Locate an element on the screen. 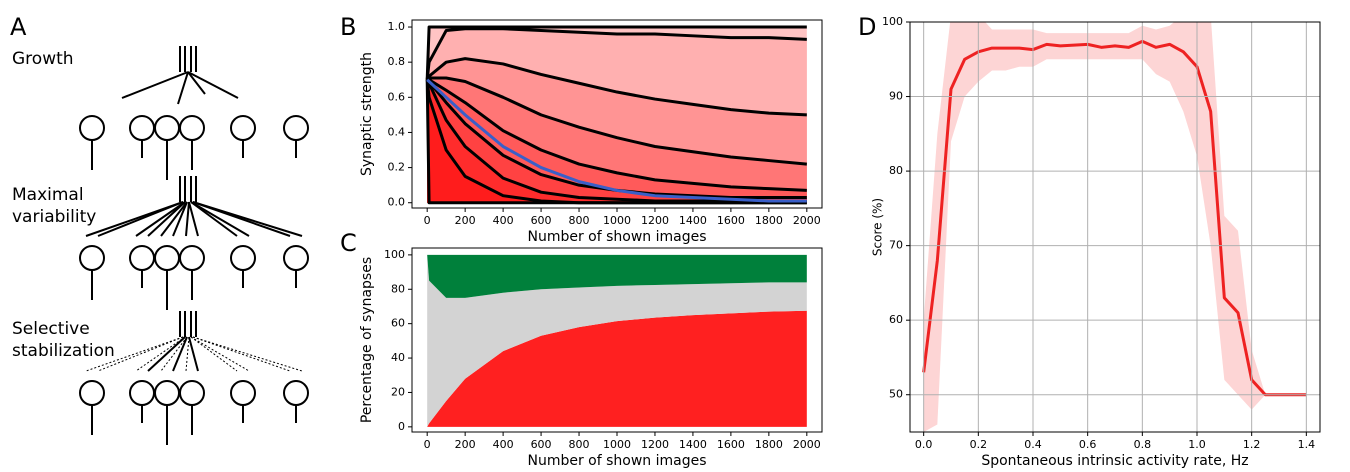  area-fill is located at coordinates (617, 141).